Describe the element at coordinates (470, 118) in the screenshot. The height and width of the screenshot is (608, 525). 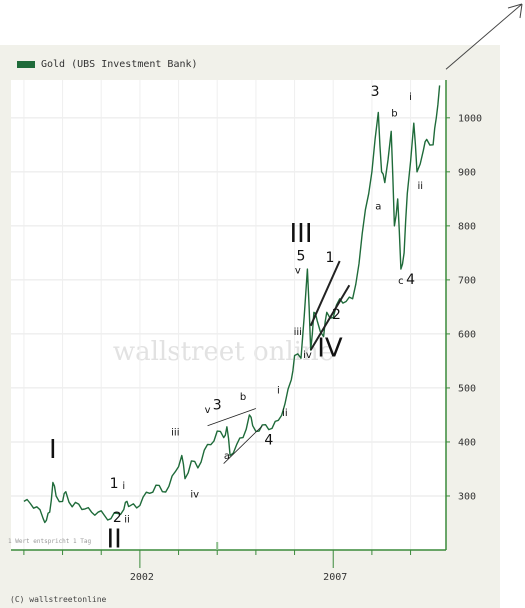
I see `y-tick-label: 1000` at that location.